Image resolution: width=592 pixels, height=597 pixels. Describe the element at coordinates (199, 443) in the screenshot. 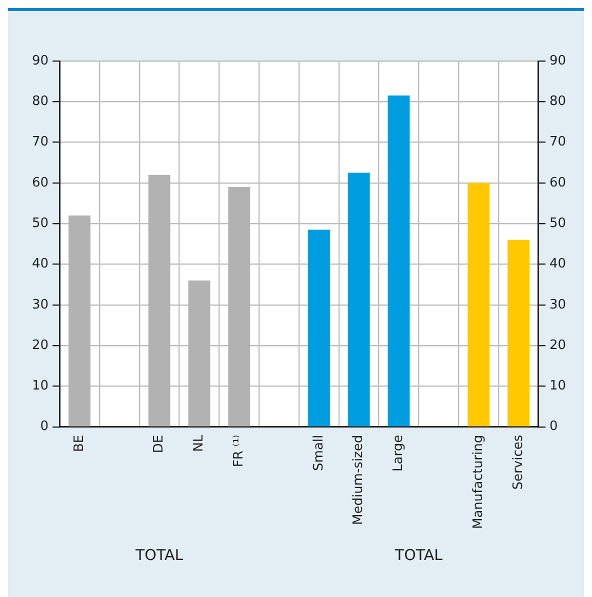

I see `x-tick-label: NL` at that location.